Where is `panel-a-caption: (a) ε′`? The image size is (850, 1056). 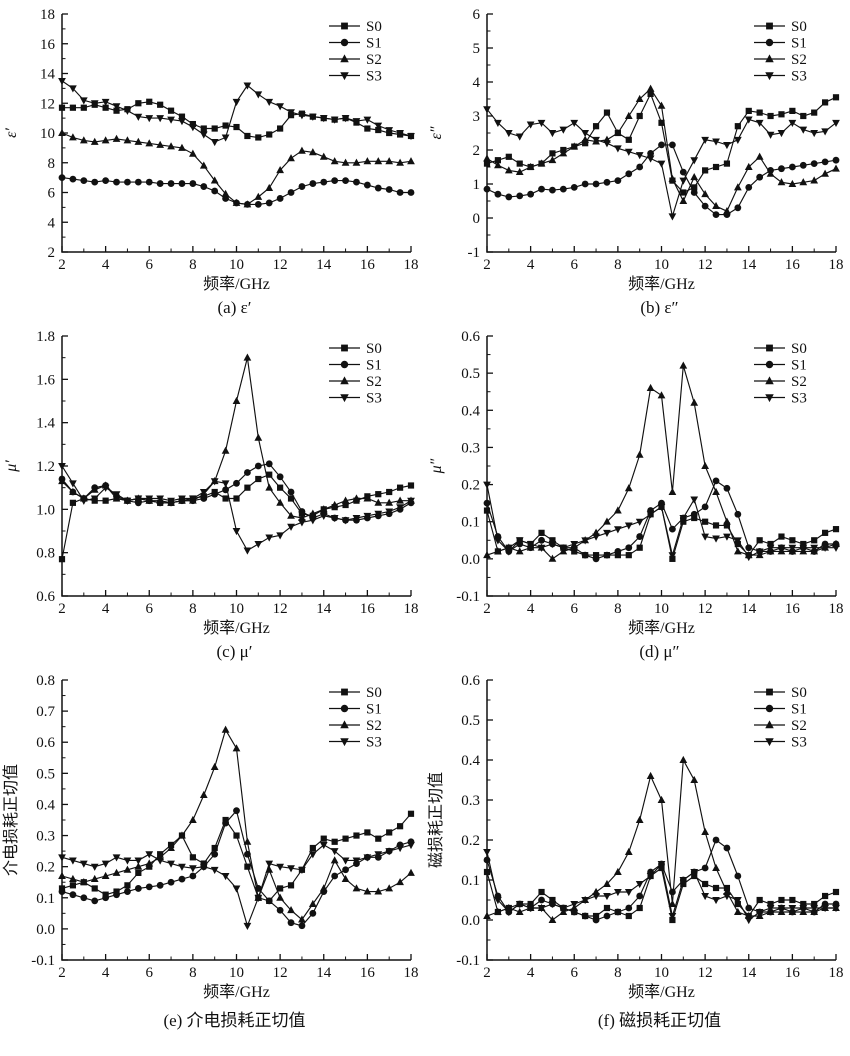 panel-a-caption: (a) ε′ is located at coordinates (234, 307).